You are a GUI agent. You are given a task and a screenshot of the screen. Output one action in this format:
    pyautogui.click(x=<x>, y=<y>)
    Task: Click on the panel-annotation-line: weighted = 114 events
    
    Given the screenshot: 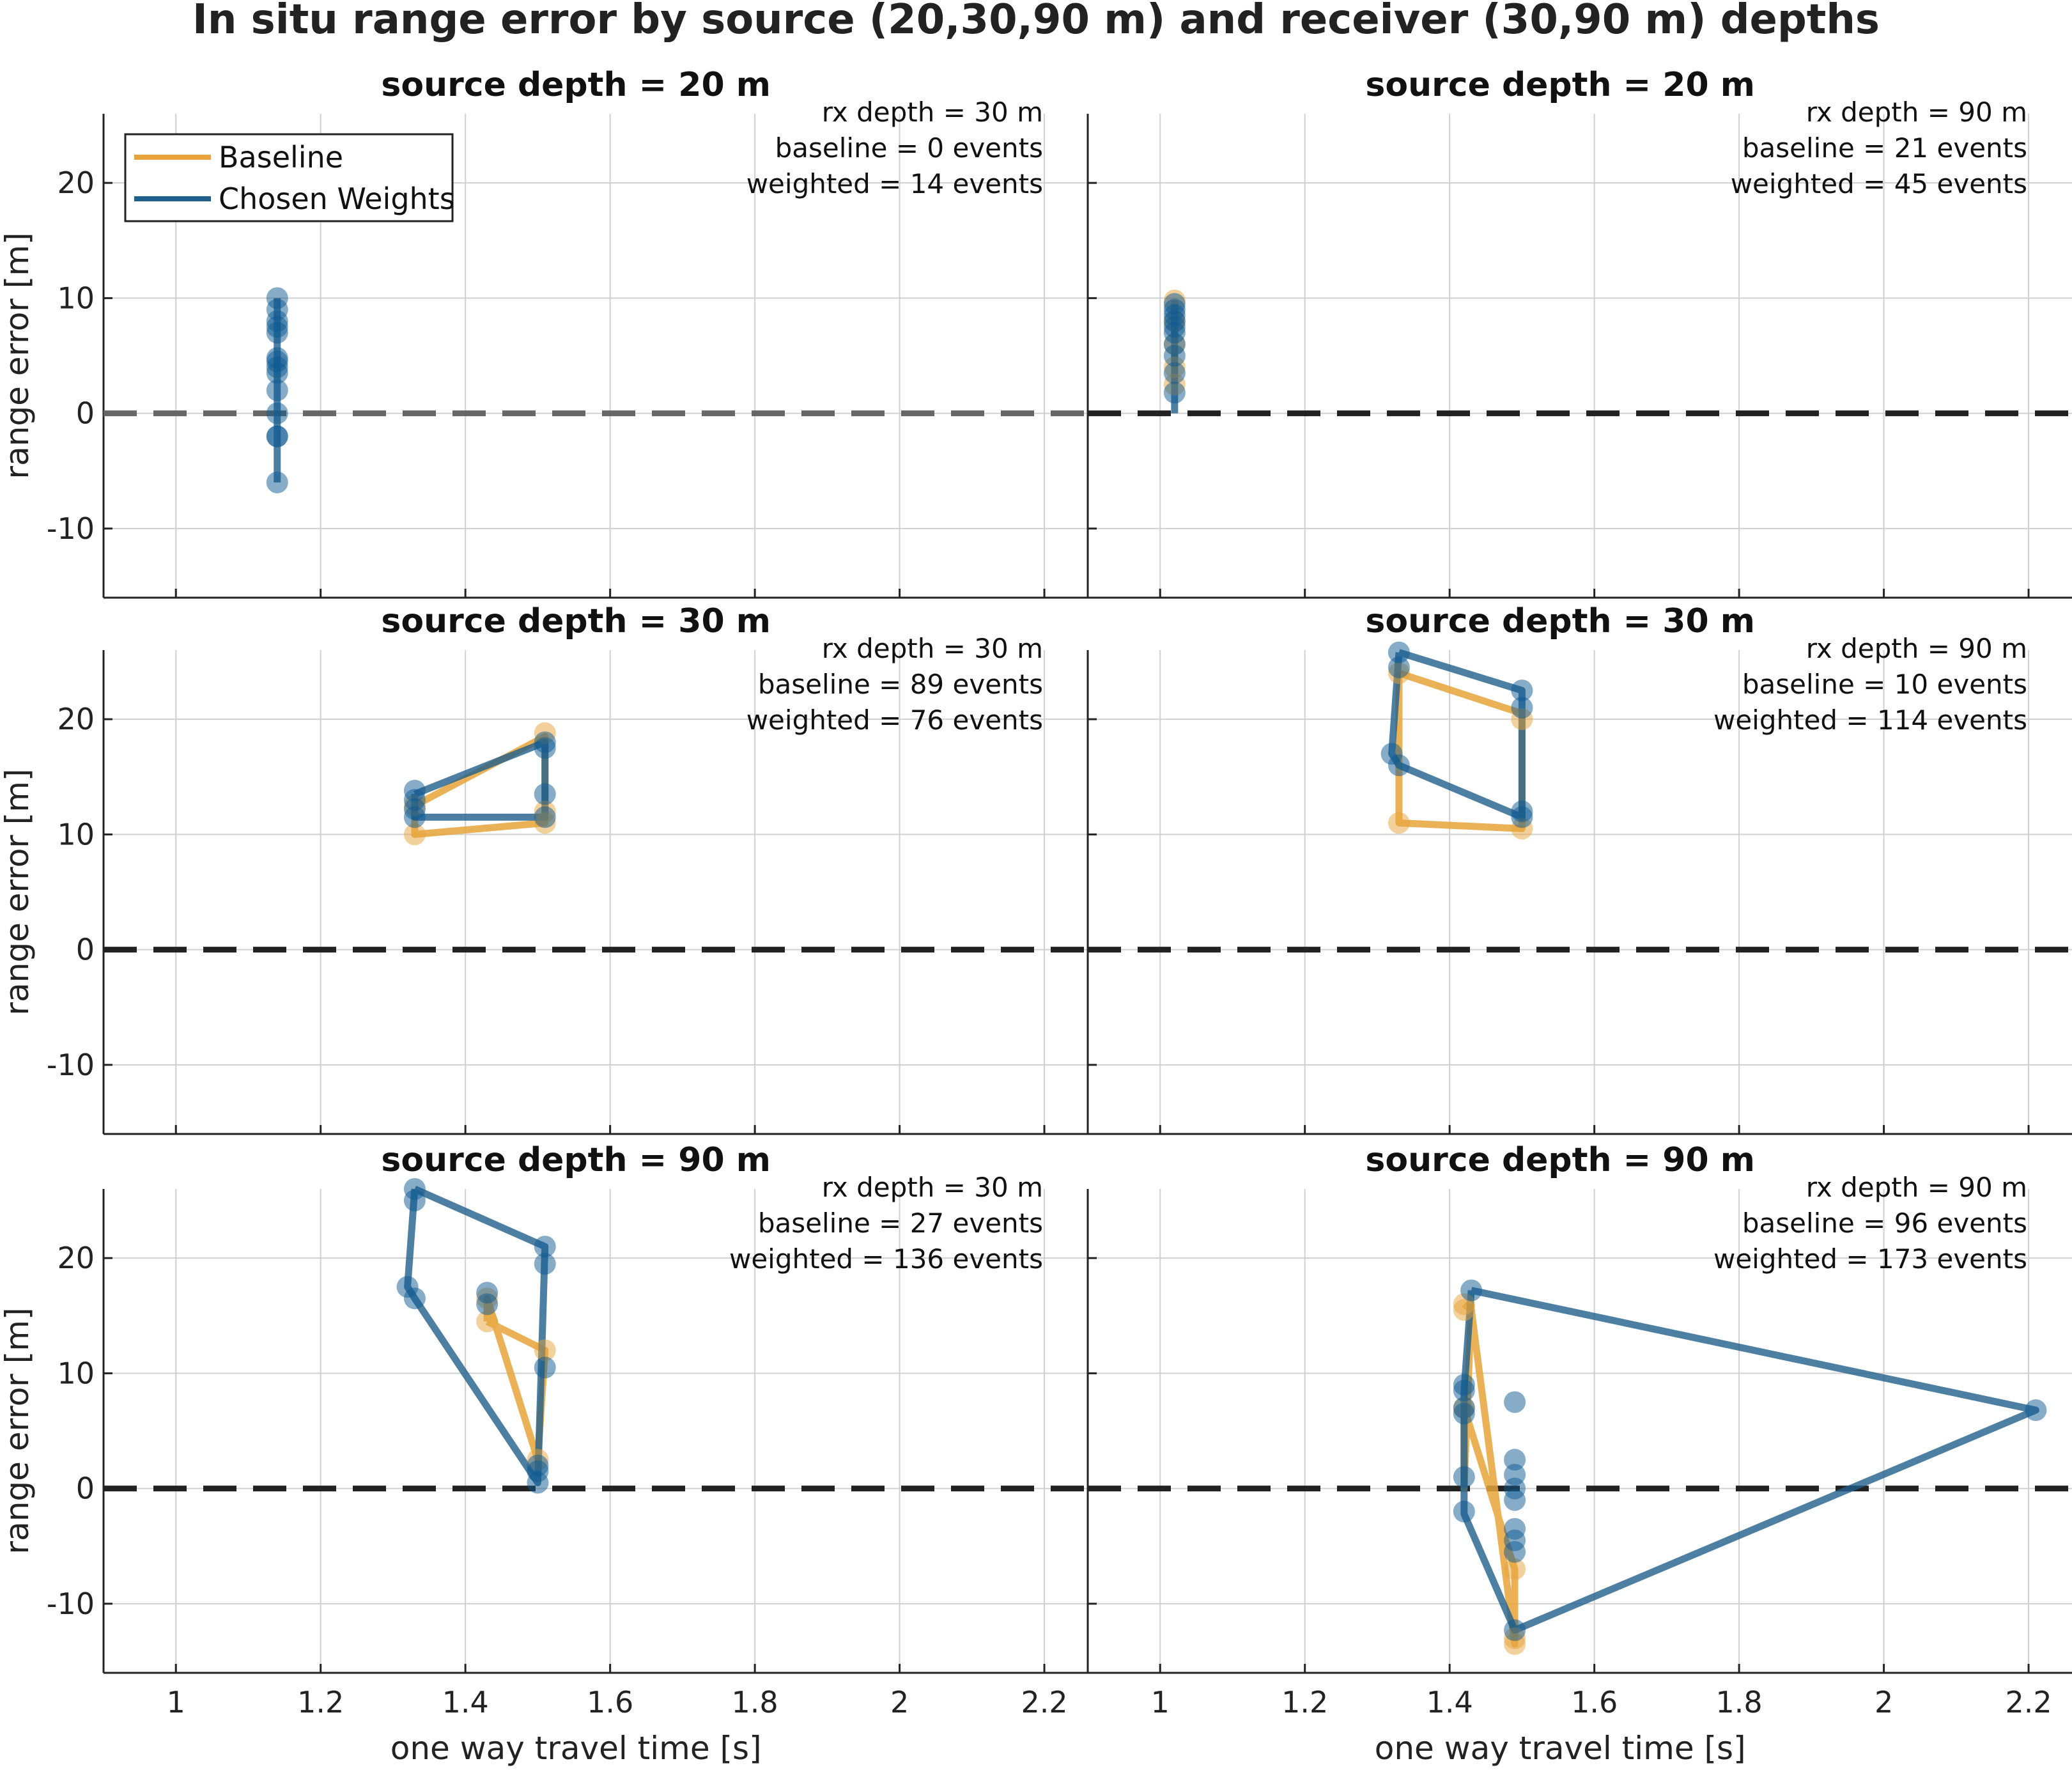 What is the action you would take?
    pyautogui.click(x=1870, y=720)
    